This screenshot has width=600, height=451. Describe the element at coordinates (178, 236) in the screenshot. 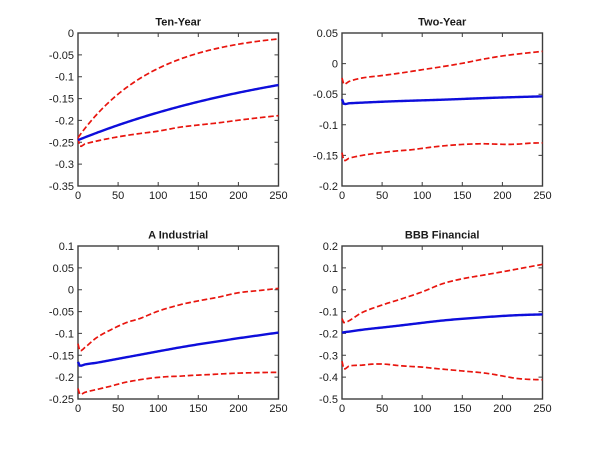

I see `svg-text: A Industrial` at that location.